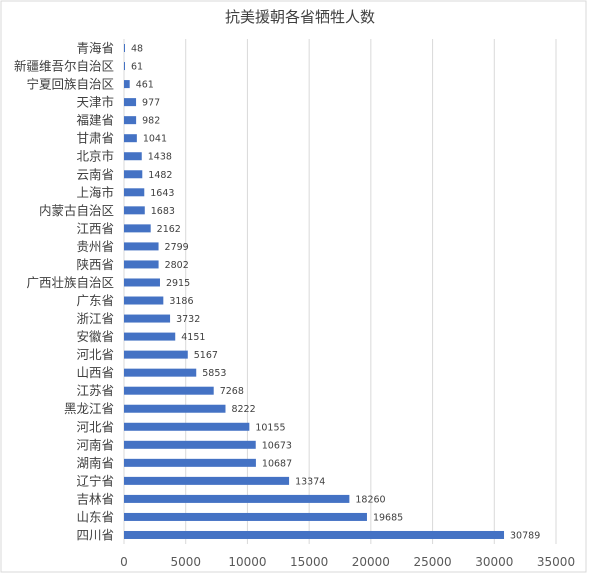 The image size is (601, 577). I want to click on data-label: 61, so click(137, 67).